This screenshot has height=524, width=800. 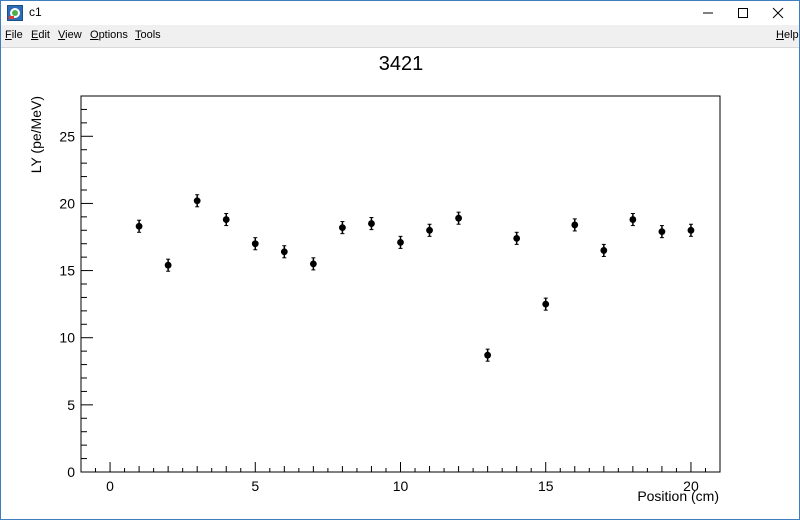 What do you see at coordinates (71, 472) in the screenshot?
I see `y-tick-label: 0` at bounding box center [71, 472].